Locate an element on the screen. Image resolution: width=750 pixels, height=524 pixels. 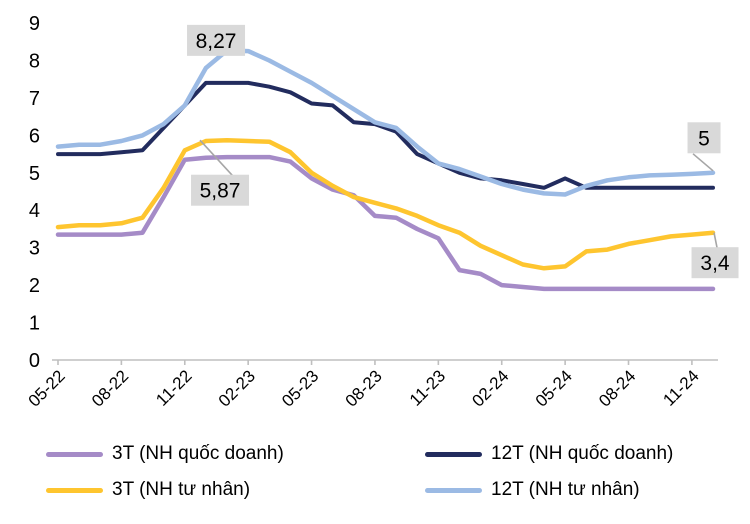
legend-label-12t-tu-nhan: 12T (NH tư nhân) is located at coordinates (565, 489).